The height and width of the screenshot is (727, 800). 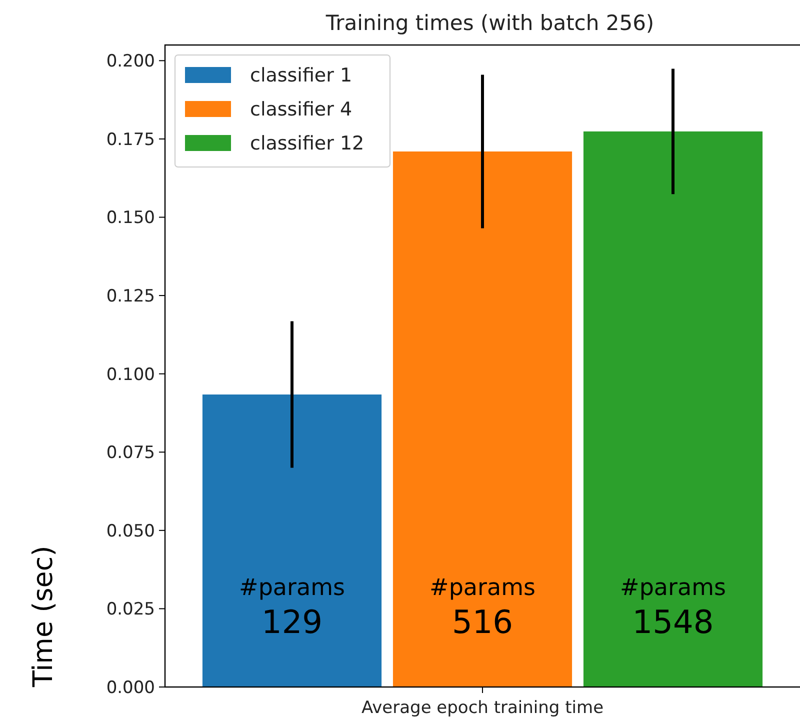 What do you see at coordinates (130, 374) in the screenshot?
I see `y-tick-label: 0.100` at bounding box center [130, 374].